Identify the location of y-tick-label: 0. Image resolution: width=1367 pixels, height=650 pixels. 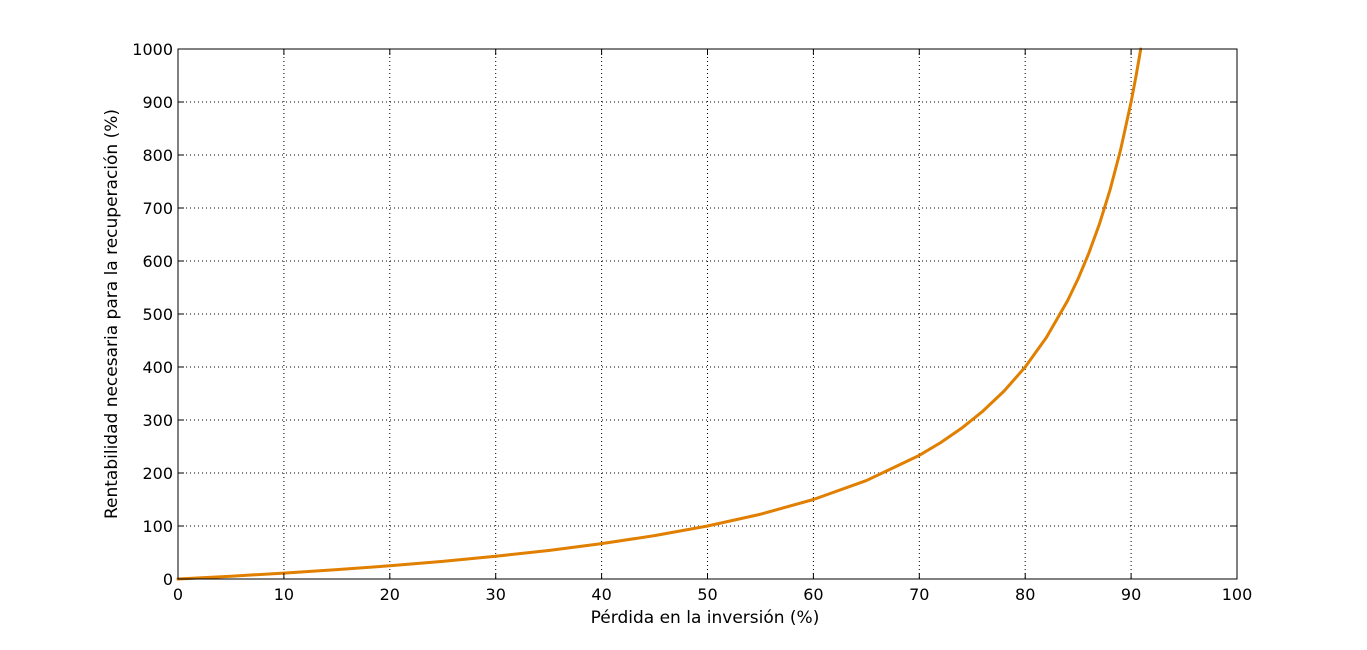
(168, 579).